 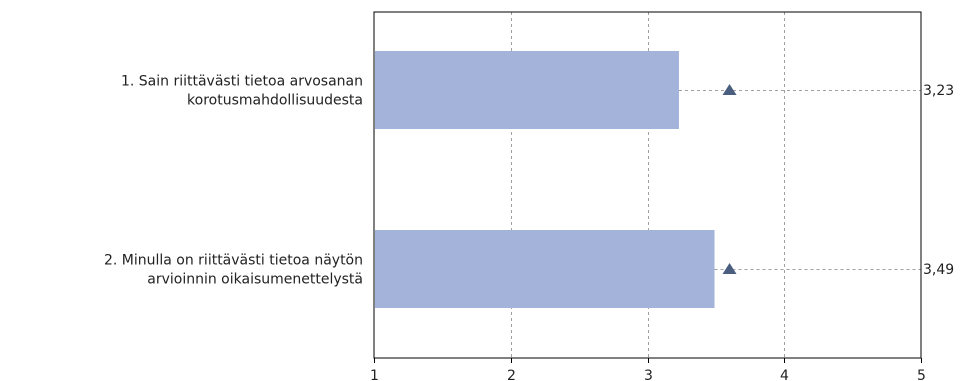 I want to click on category-label: 2. Minulla on riittävästi tietoa näytön, so click(x=233, y=261).